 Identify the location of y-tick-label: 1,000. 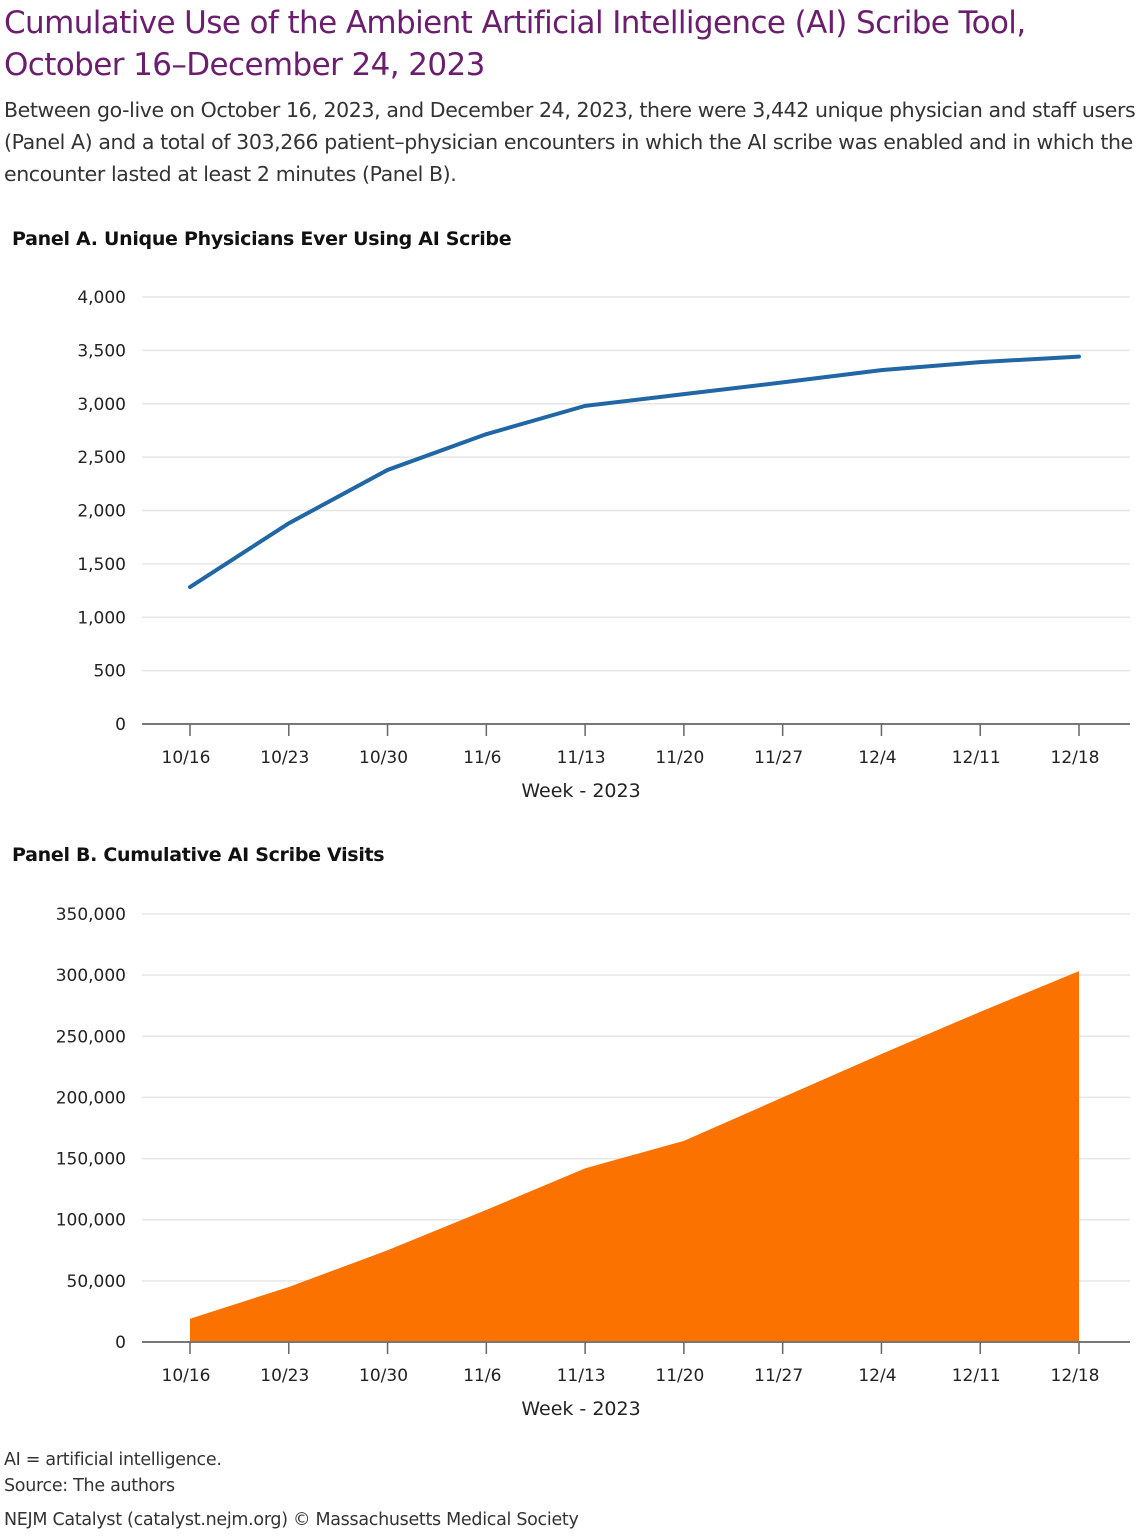
(101, 618).